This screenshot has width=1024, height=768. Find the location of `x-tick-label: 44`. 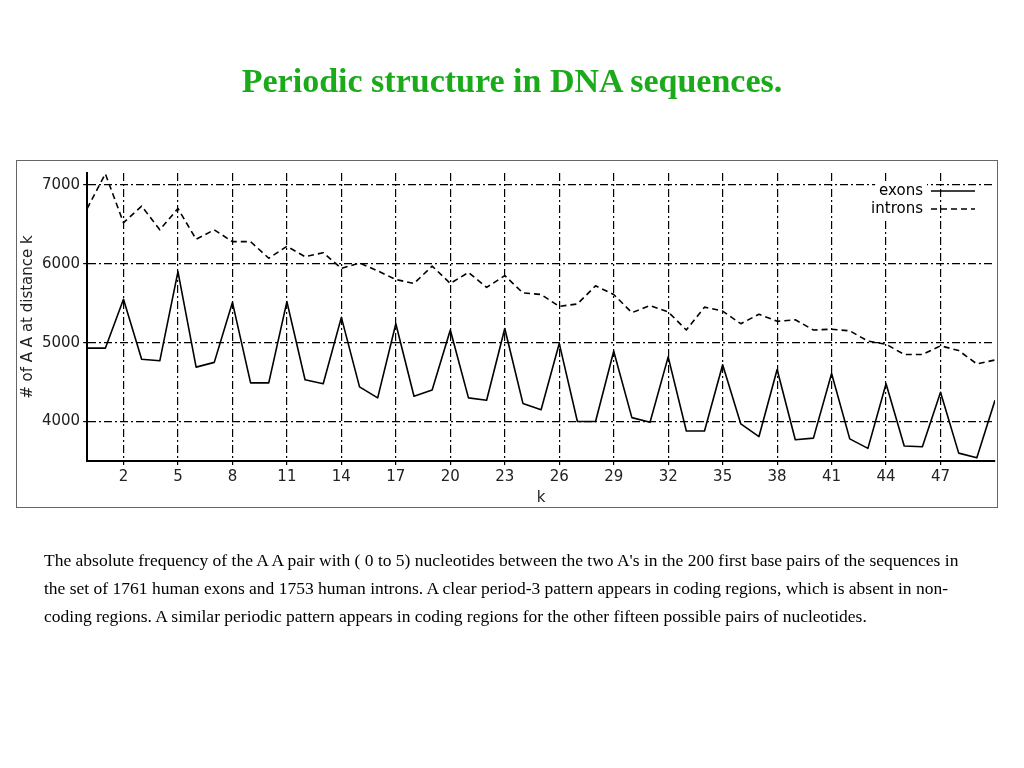

x-tick-label: 44 is located at coordinates (886, 475).